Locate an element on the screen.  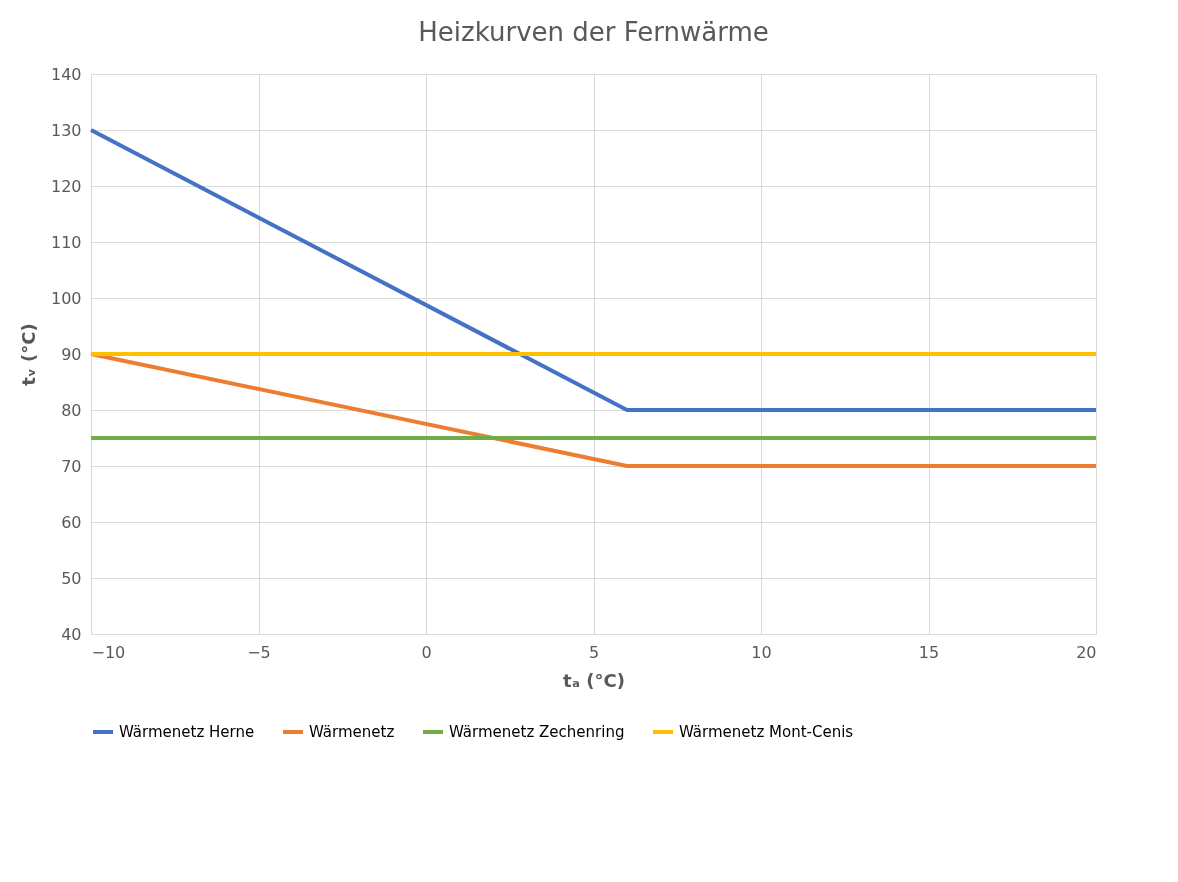
chart-title: Heizkurven der Fernwärme is located at coordinates (593, 32).